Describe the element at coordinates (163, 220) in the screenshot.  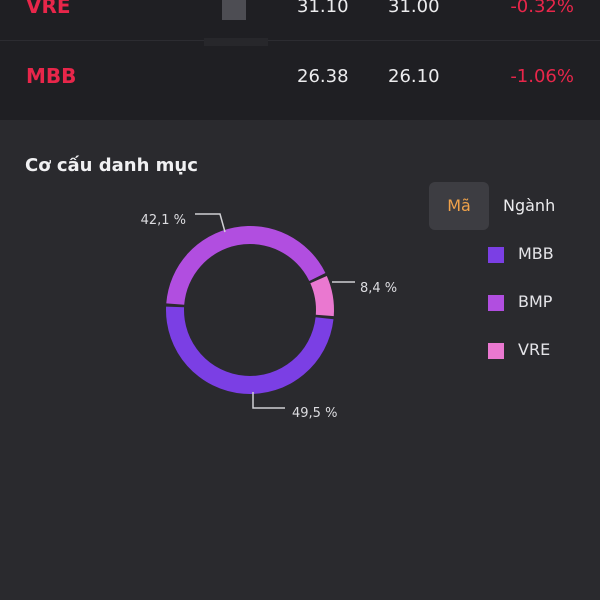
I see `slice-label-bmp: 42,1 %` at that location.